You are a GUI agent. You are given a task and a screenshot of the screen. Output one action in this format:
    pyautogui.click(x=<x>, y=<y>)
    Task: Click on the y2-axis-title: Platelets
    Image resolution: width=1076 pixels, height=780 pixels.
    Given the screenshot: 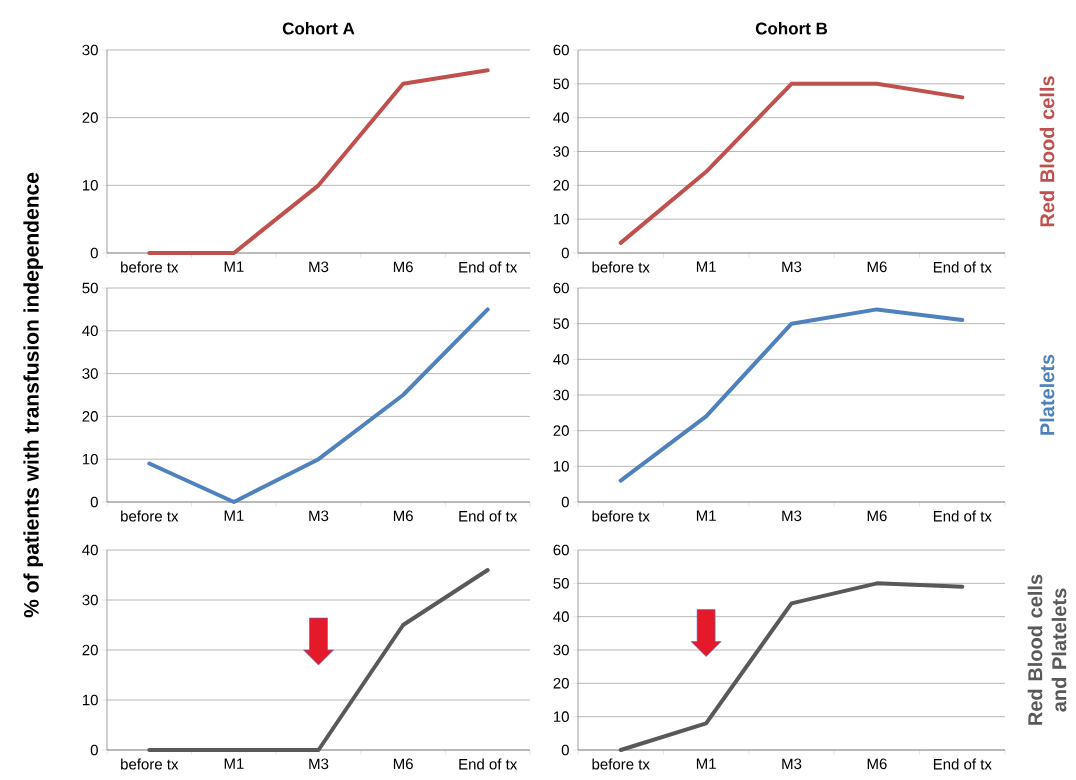 What is the action you would take?
    pyautogui.click(x=1047, y=394)
    